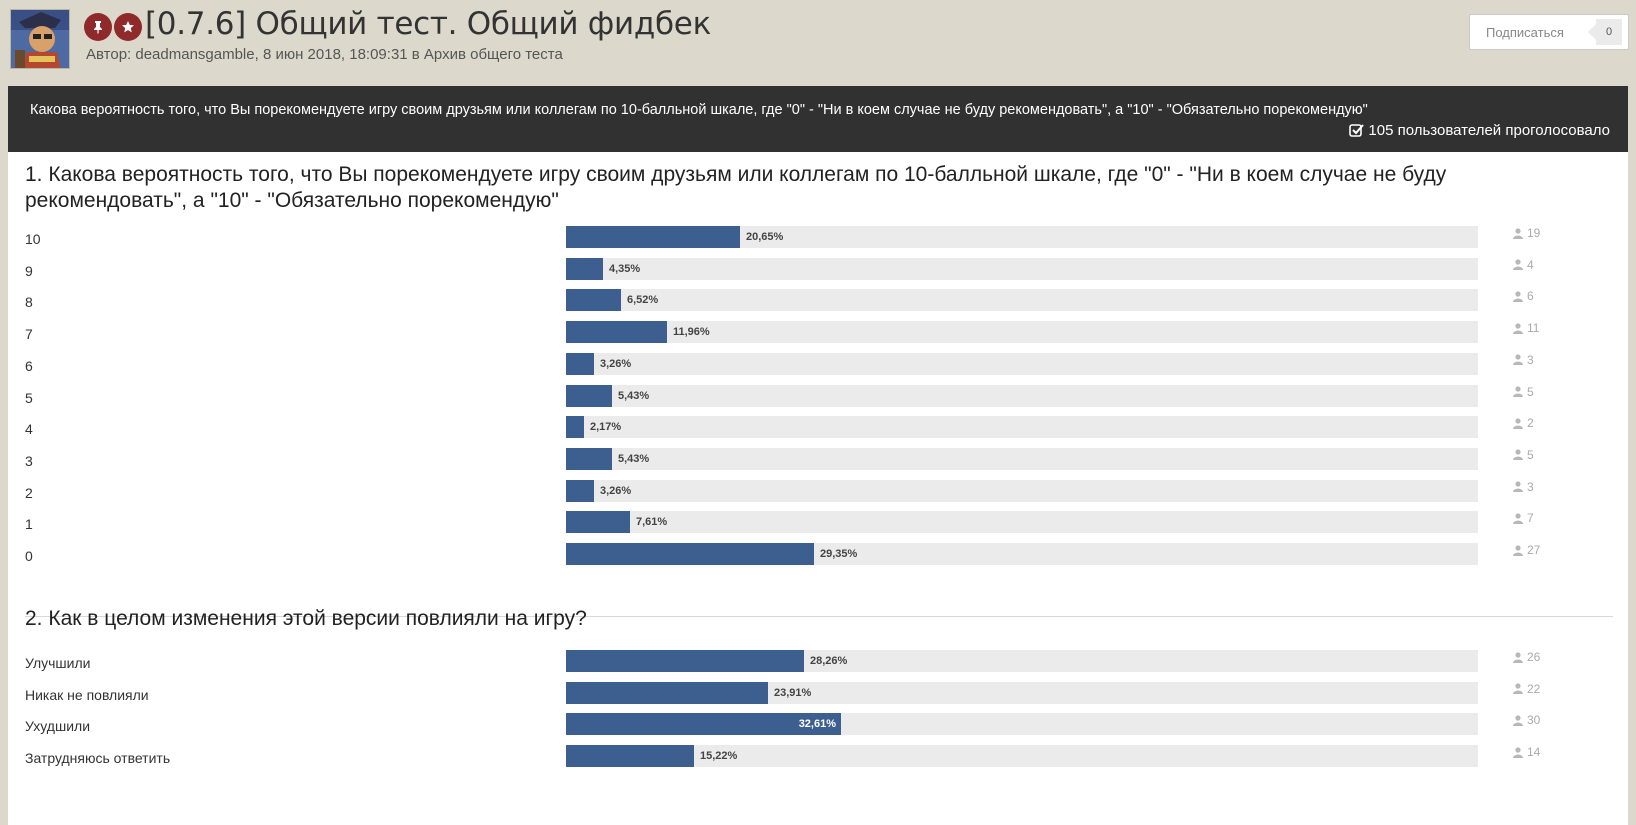 The width and height of the screenshot is (1636, 825). Describe the element at coordinates (829, 661) in the screenshot. I see `choice-percent: 28,26%` at that location.